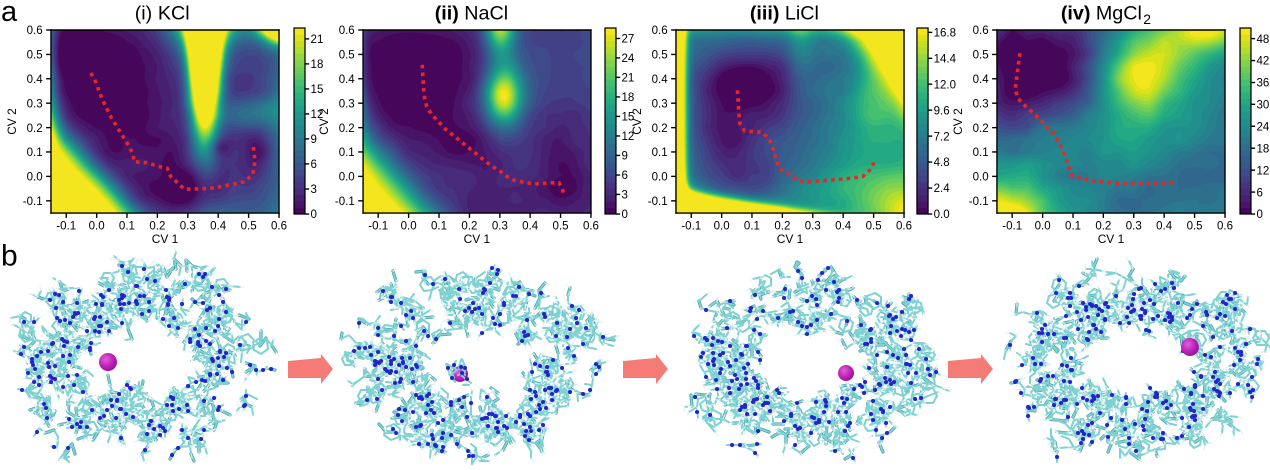 This screenshot has height=470, width=1270. I want to click on svg-text: 4.8, so click(942, 163).